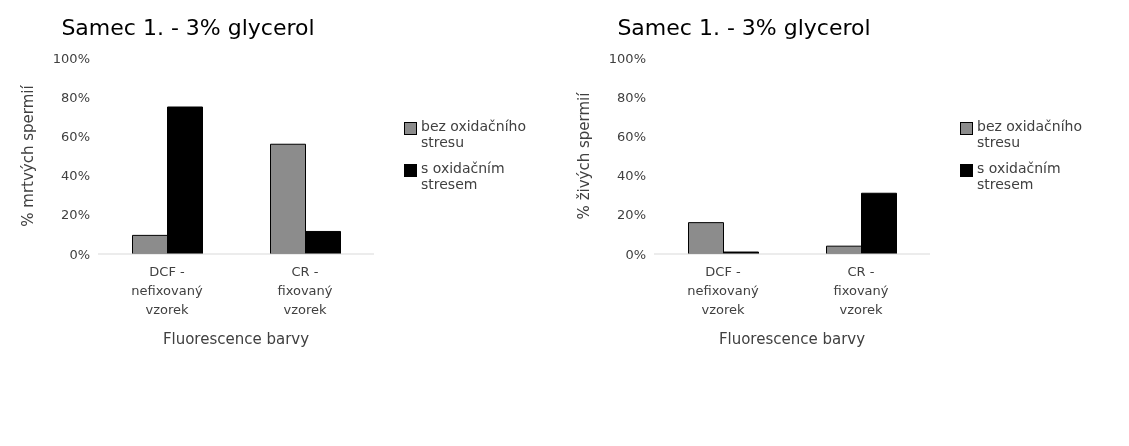  Describe the element at coordinates (584, 155) in the screenshot. I see `y-axis-title: % živých spermií` at that location.